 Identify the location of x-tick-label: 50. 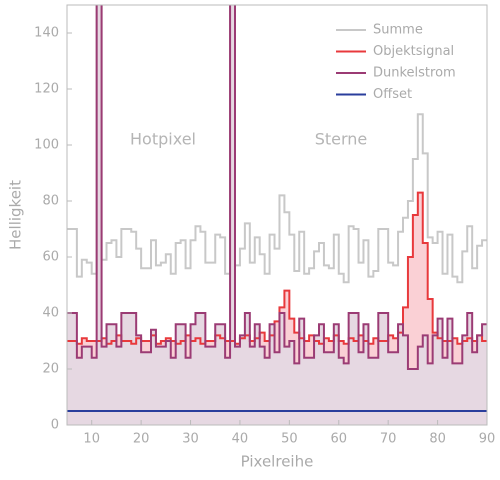
(289, 439).